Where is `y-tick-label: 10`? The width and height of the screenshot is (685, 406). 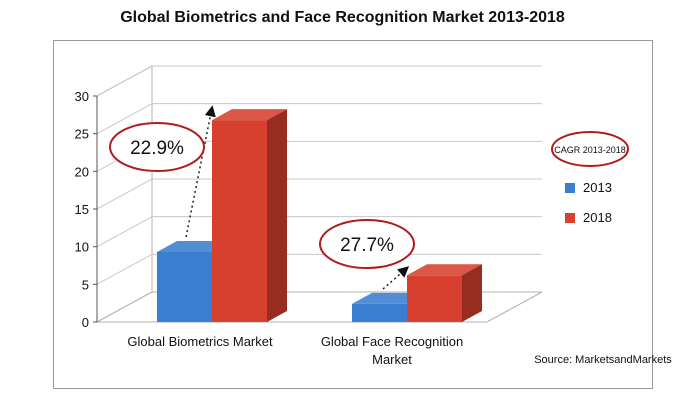 y-tick-label: 10 is located at coordinates (82, 247).